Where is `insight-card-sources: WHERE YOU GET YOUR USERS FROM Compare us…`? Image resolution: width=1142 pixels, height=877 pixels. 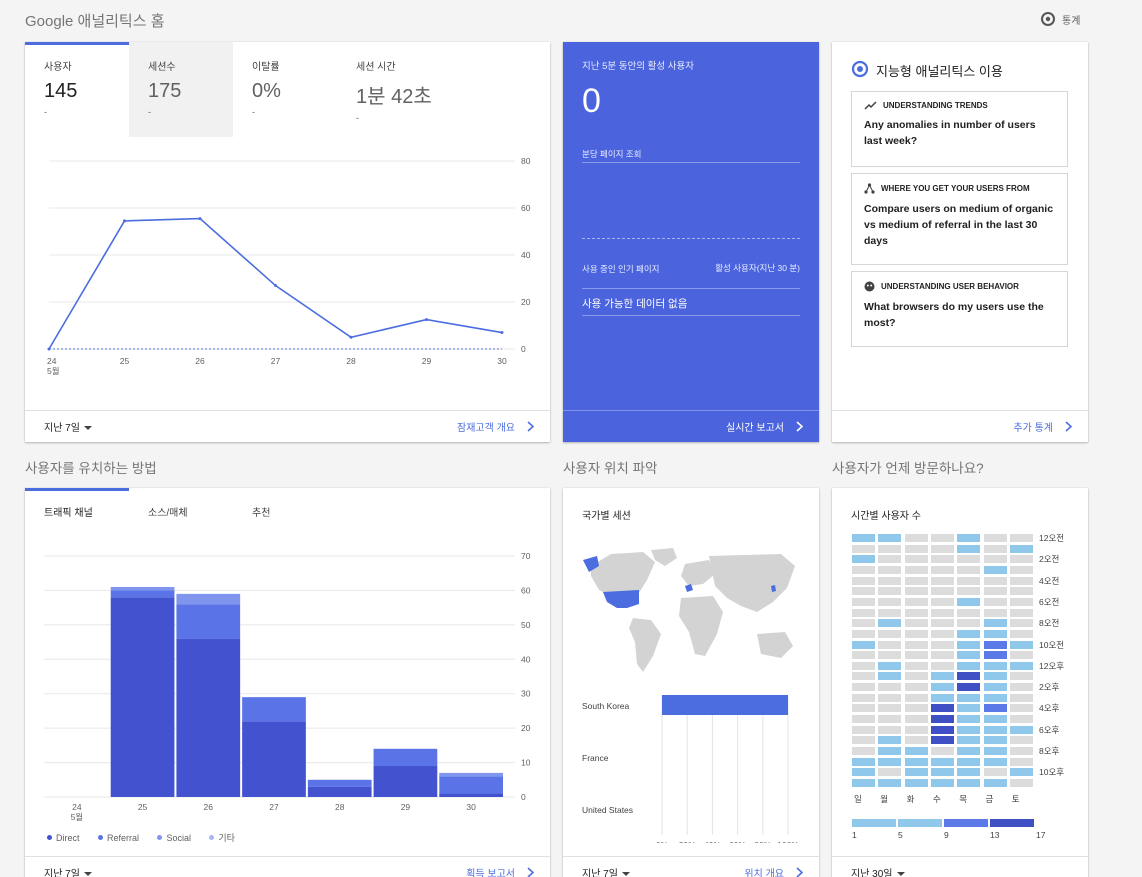 insight-card-sources: WHERE YOU GET YOUR USERS FROM Compare us… is located at coordinates (959, 219).